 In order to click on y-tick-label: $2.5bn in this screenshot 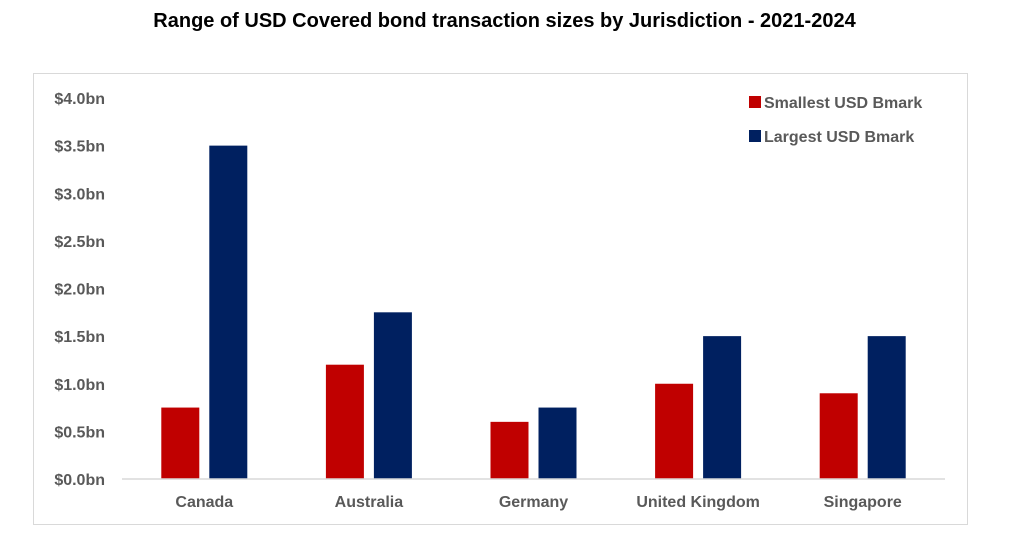, I will do `click(79, 242)`.